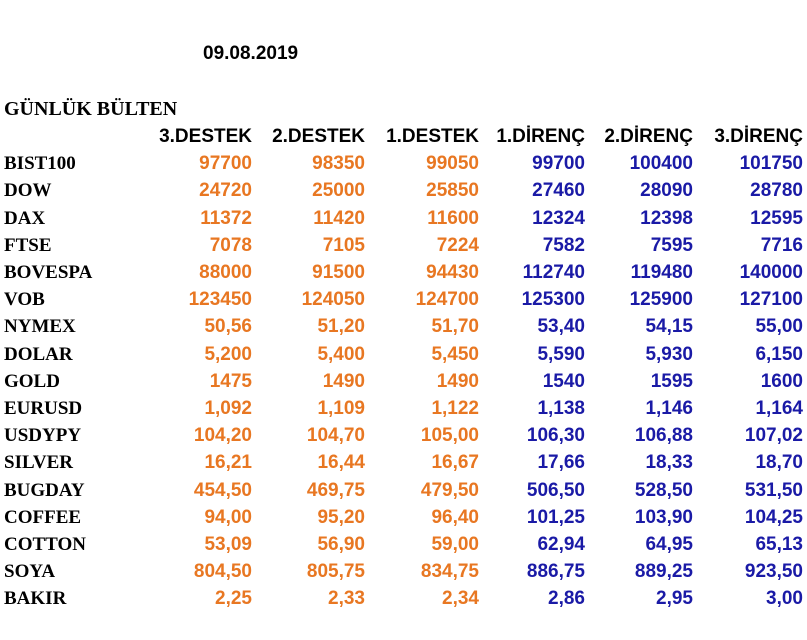  I want to click on support-3-value: 1,092, so click(228, 409).